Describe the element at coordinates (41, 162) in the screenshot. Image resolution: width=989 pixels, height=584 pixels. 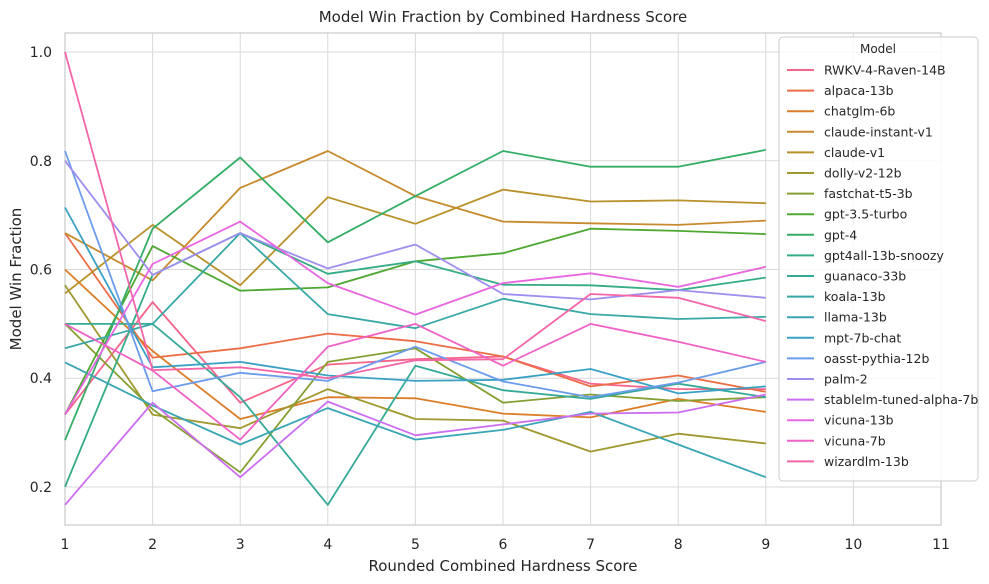
I see `y-tick-label: 0.8` at that location.